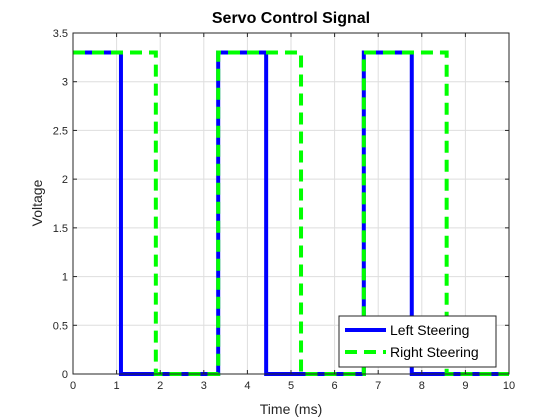 This screenshot has height=420, width=560. Describe the element at coordinates (73, 386) in the screenshot. I see `x-tick-label: 0` at that location.